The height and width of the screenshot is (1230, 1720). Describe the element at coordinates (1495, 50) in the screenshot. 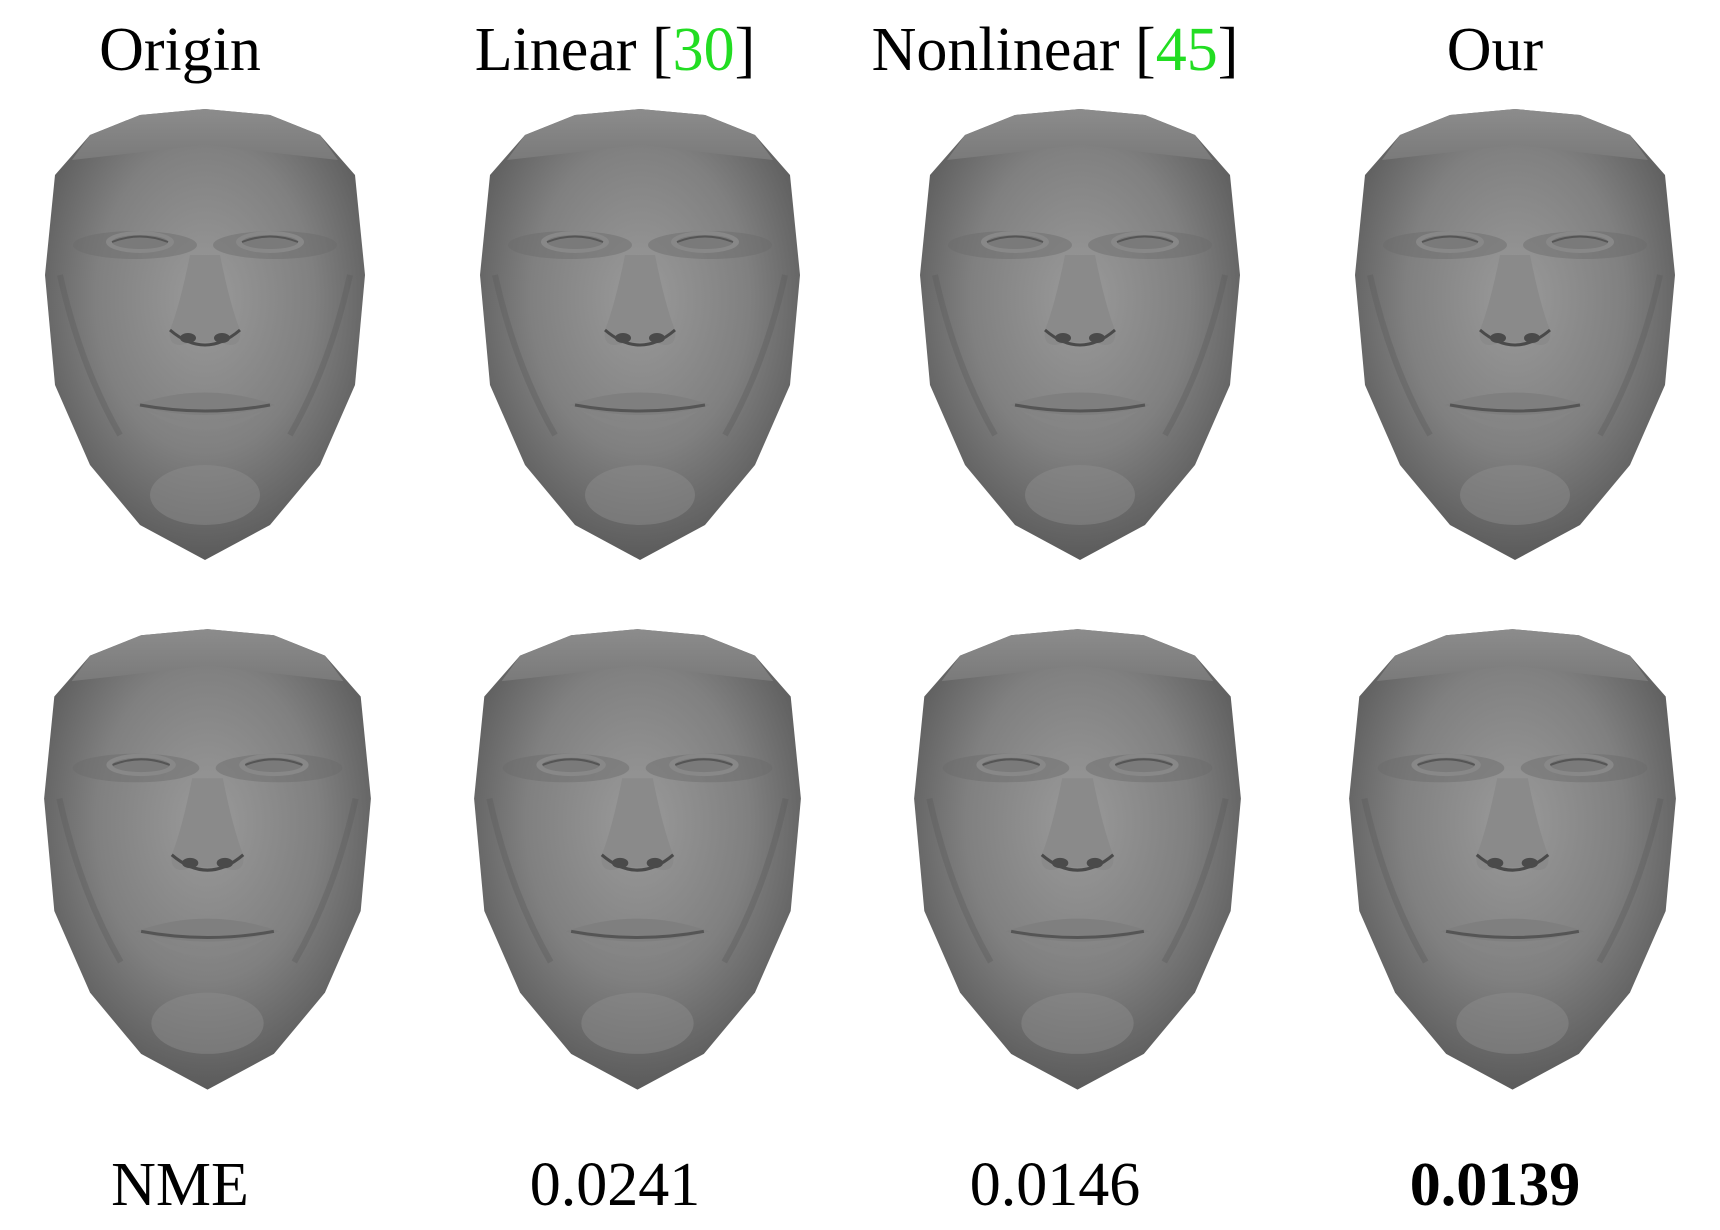

I see `column-title-our: Our` at that location.